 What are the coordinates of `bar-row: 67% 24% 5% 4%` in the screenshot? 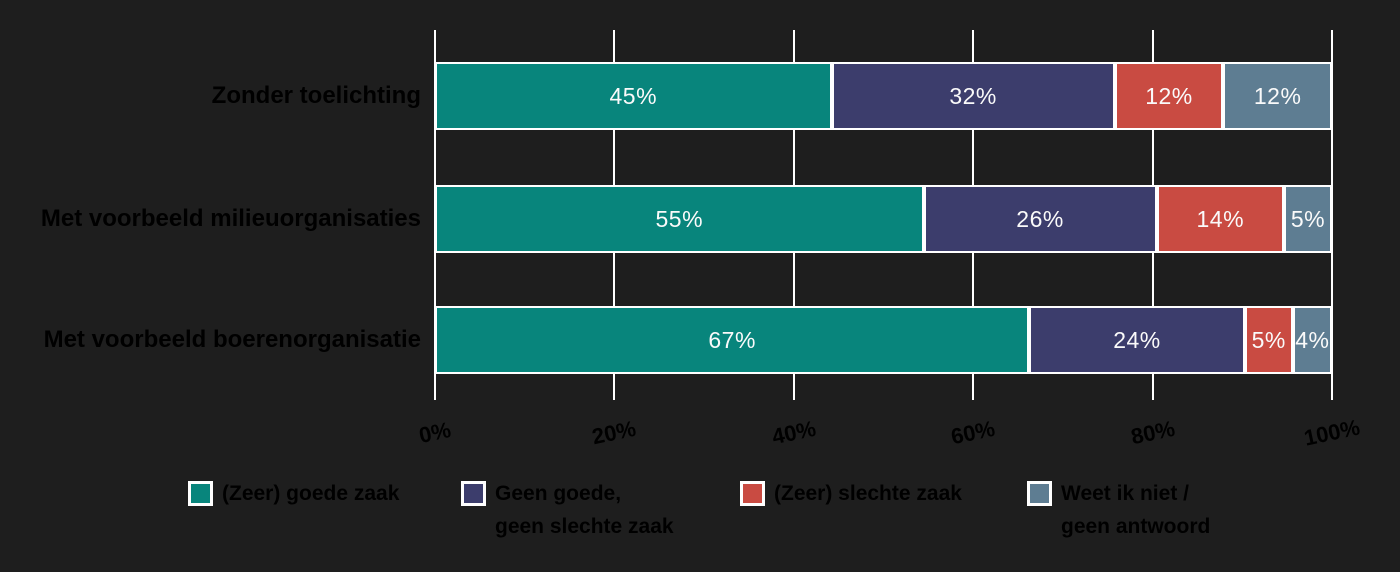 It's located at (883, 340).